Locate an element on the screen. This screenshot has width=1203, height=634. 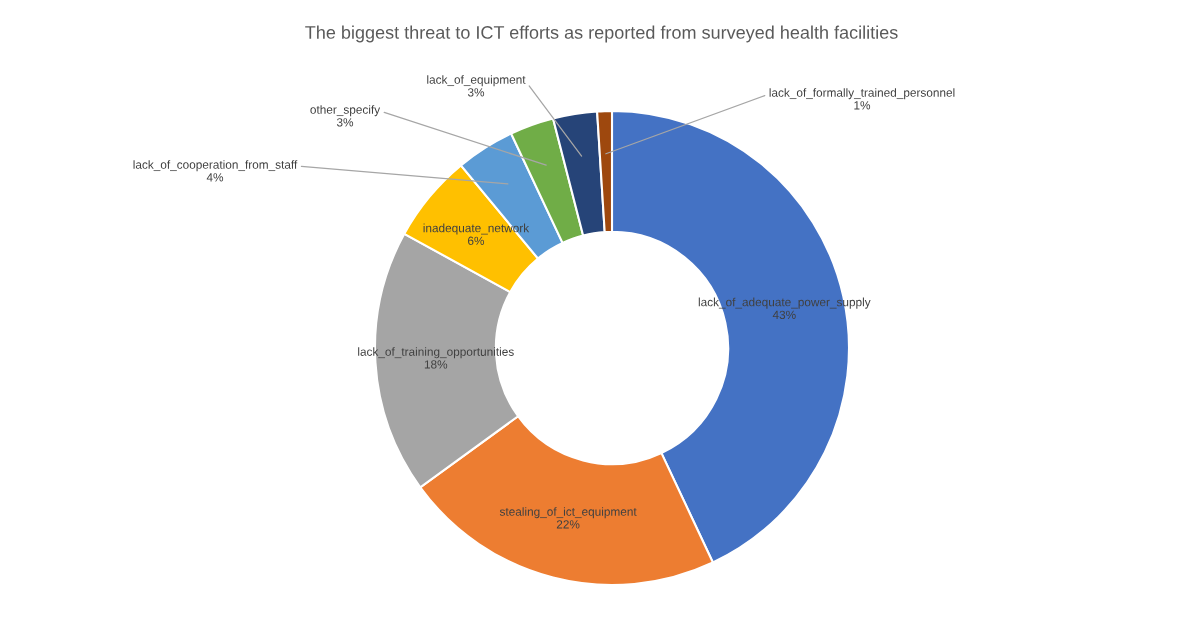
data-label: 4% is located at coordinates (215, 177).